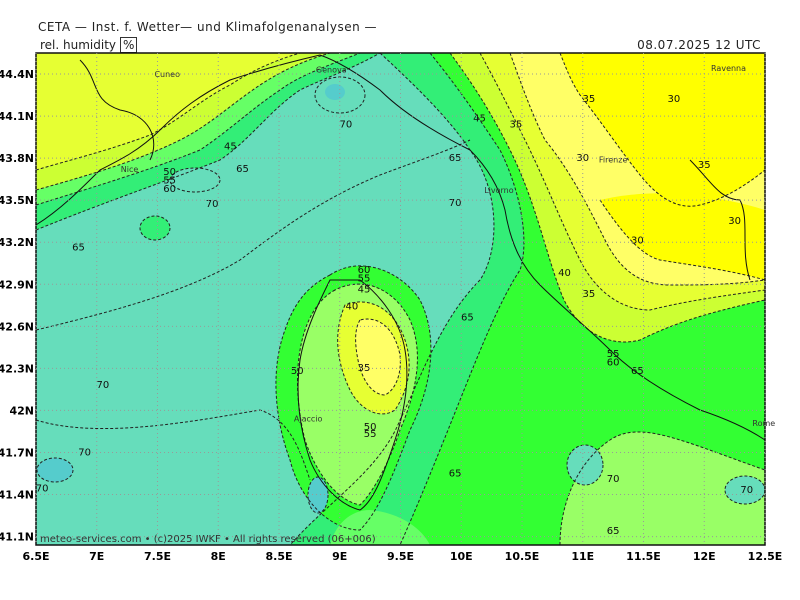 The height and width of the screenshot is (600, 800). I want to click on city-label: Livorno, so click(499, 190).